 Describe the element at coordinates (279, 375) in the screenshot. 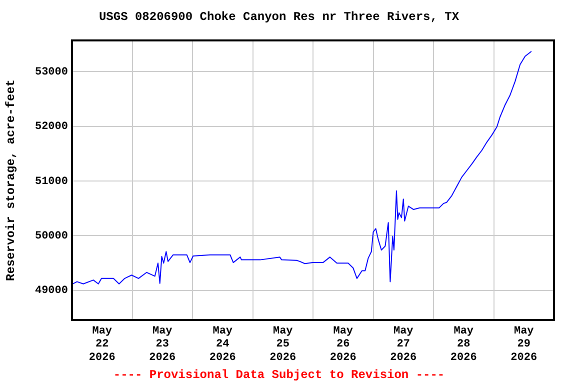

I see `text: ---- Provisional Data Subject to Revision ----` at that location.